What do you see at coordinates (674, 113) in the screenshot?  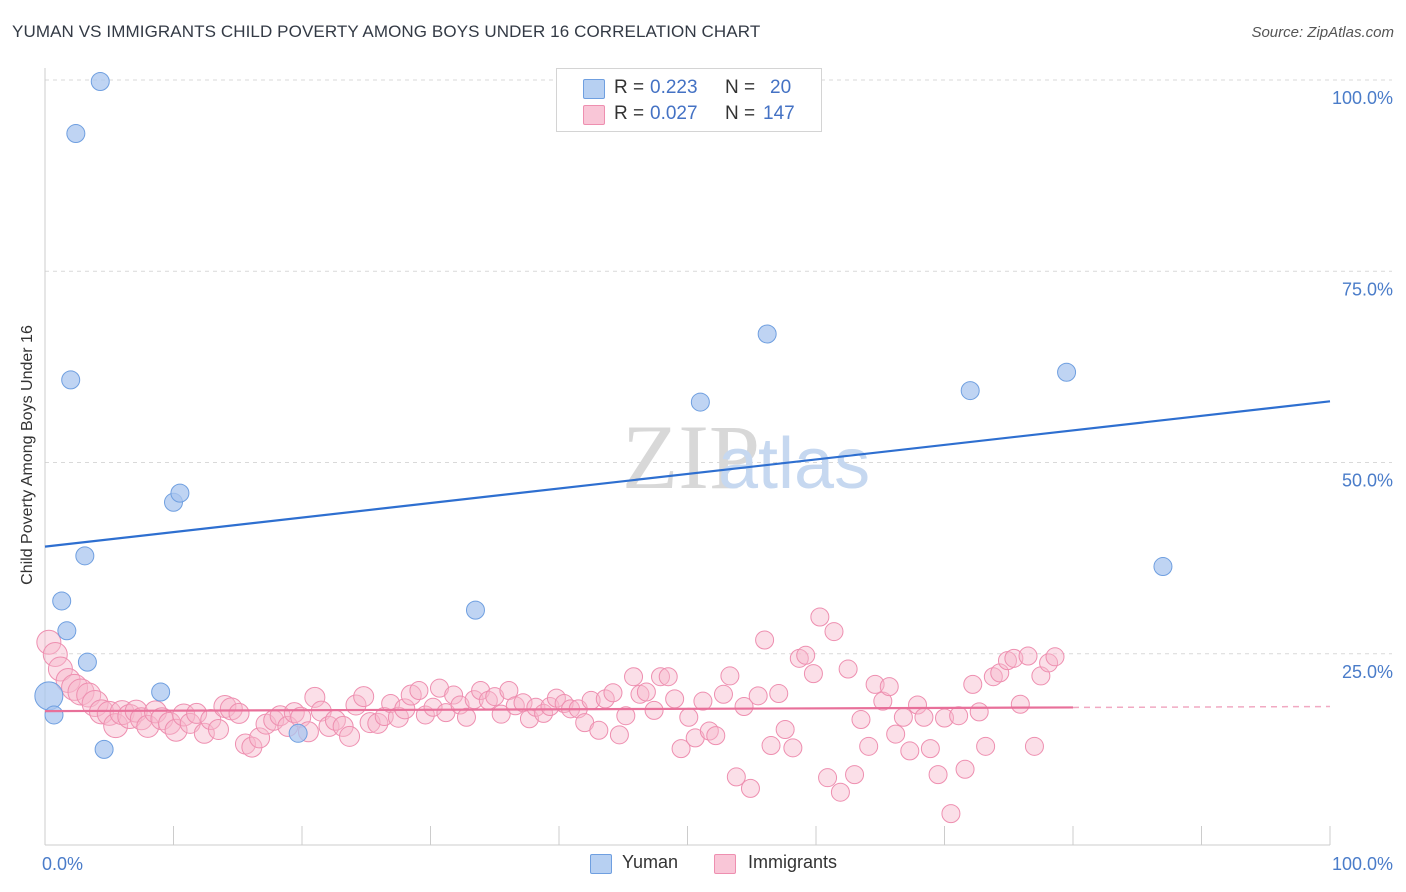 I see `legend-r-value: 0.027` at bounding box center [674, 113].